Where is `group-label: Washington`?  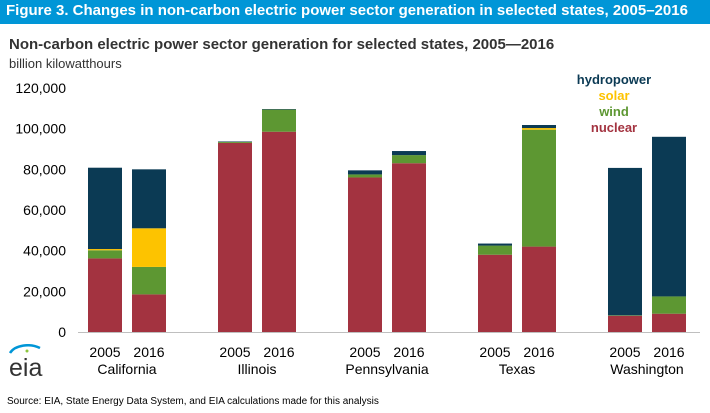
group-label: Washington is located at coordinates (646, 369).